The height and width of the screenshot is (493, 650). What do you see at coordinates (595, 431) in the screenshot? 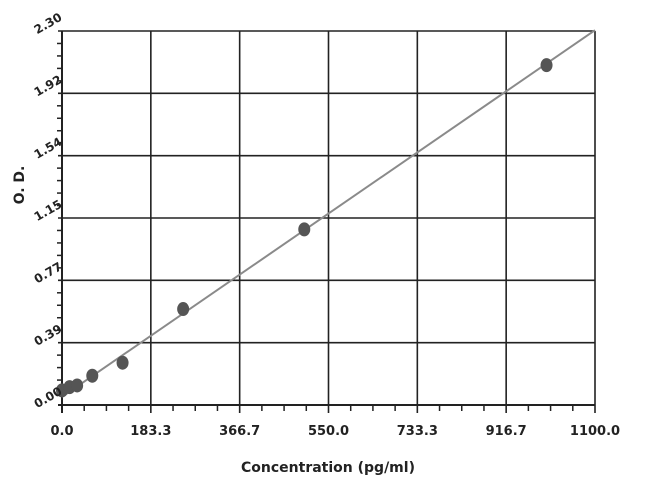
I see `x-tick-label: 1100.0` at bounding box center [595, 431].